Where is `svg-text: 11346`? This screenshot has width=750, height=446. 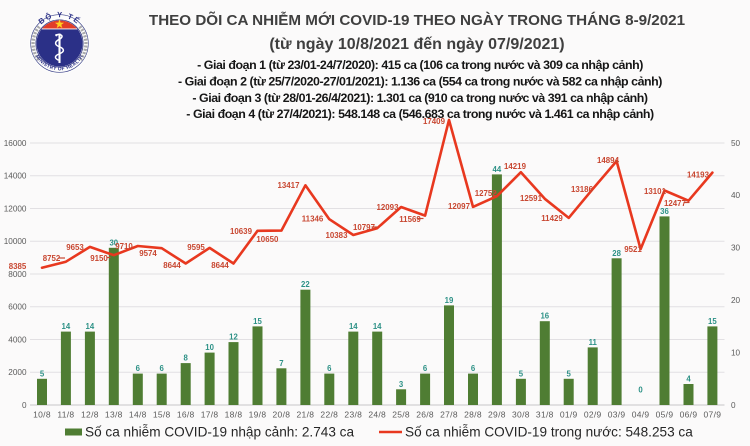 svg-text: 11346 is located at coordinates (313, 218).